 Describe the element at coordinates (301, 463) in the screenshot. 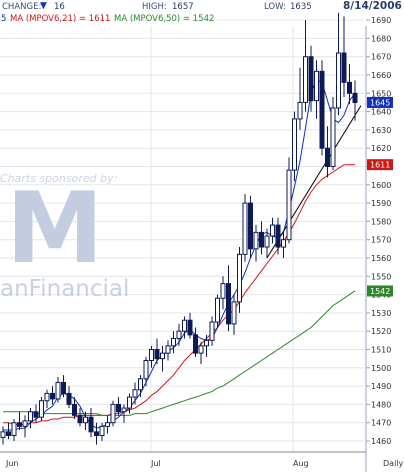

I see `x-tick-label: Aug` at that location.